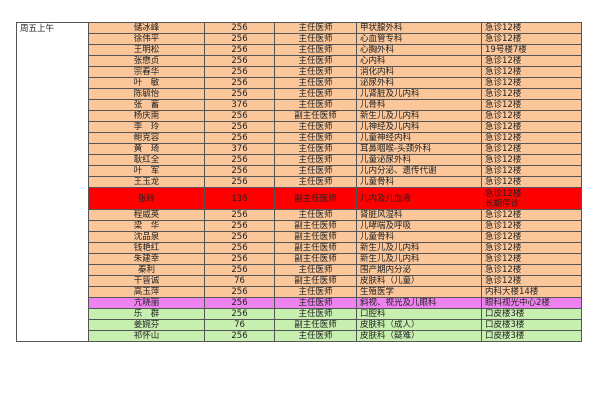  Describe the element at coordinates (419, 198) in the screenshot. I see `department: 儿内及儿血液` at that location.